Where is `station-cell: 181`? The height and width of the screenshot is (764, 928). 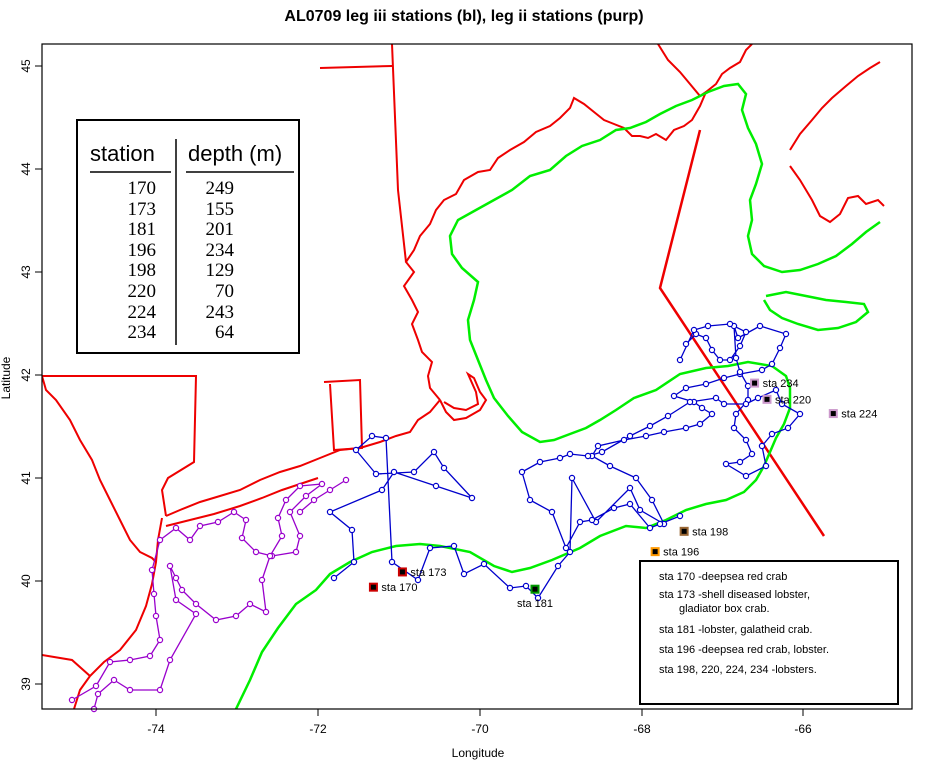 station-cell: 181 is located at coordinates (142, 230).